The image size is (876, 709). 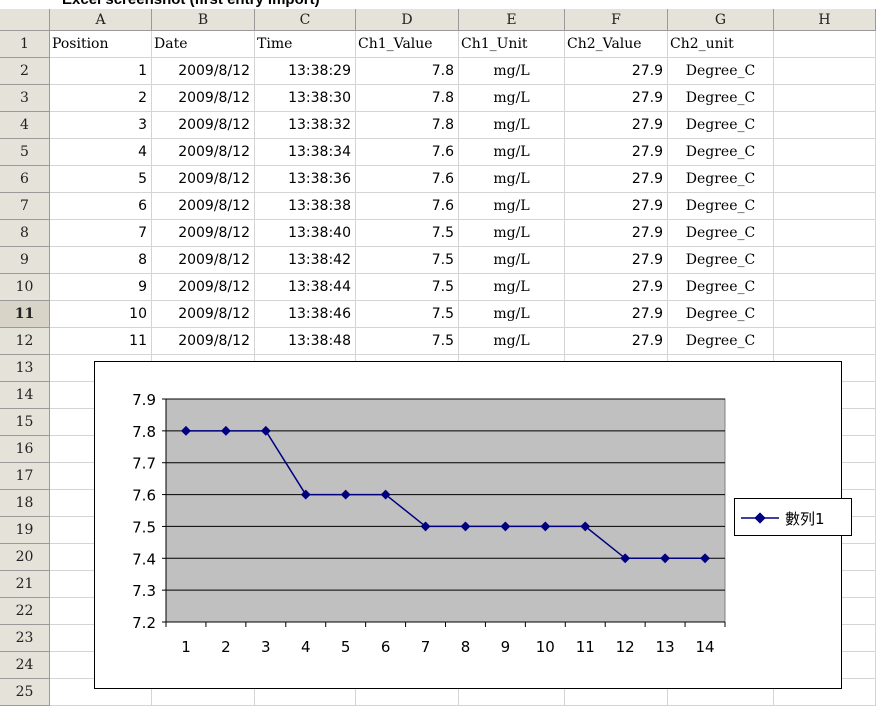 I want to click on row-header-5: 5, so click(x=25, y=152).